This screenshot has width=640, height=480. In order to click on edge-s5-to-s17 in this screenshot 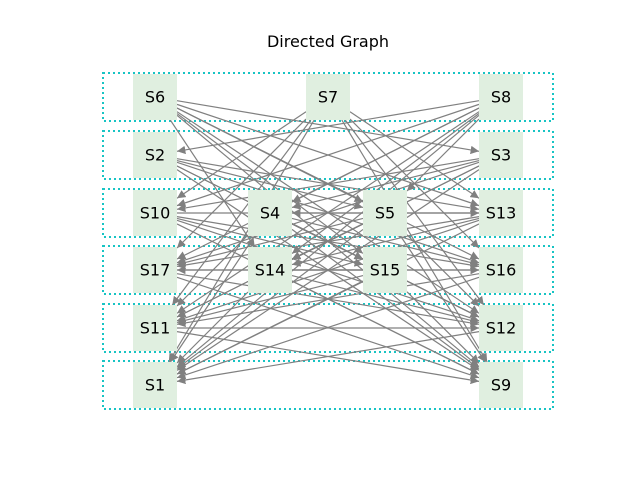, I will do `click(270, 242)`.